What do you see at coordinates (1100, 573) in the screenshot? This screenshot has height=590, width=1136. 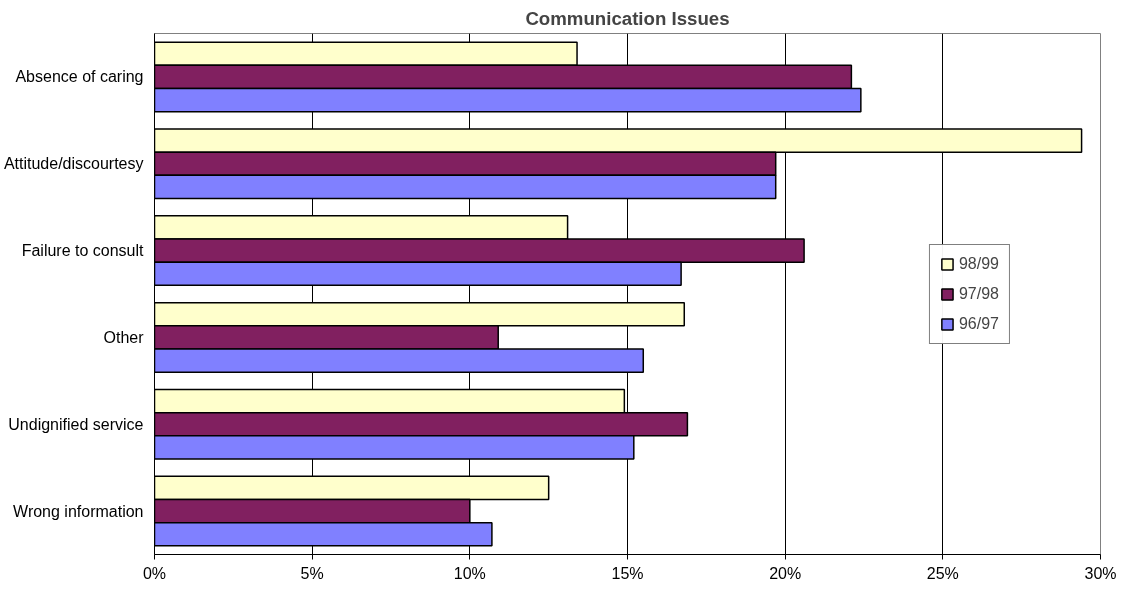 I see `x-tick-label: 30%` at bounding box center [1100, 573].